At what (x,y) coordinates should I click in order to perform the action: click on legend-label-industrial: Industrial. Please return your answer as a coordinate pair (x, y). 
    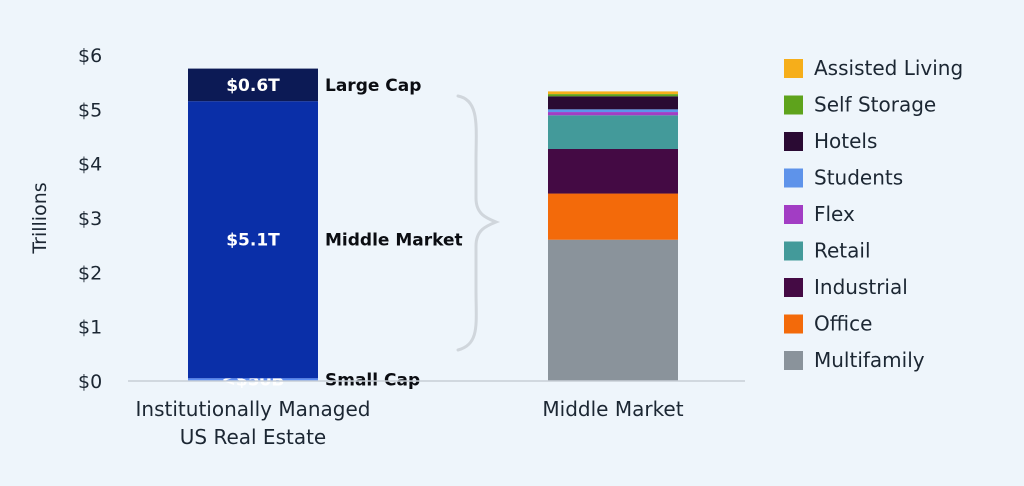
    Looking at the image, I should click on (861, 287).